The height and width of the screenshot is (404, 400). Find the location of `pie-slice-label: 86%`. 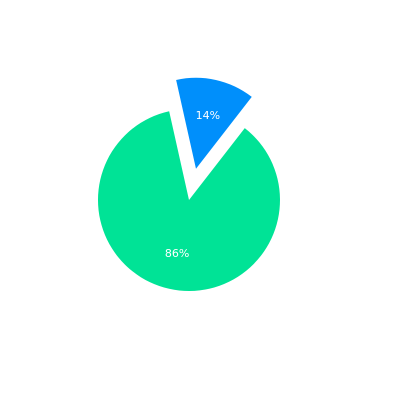

pie-slice-label: 86% is located at coordinates (177, 253).